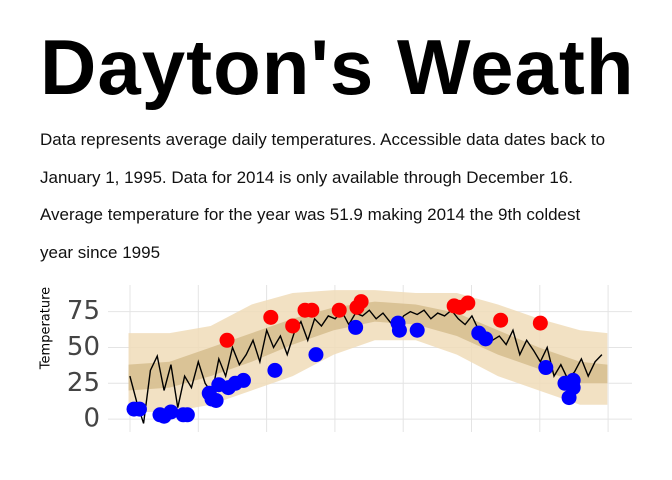 This screenshot has width=672, height=480. I want to click on y-tick-label: 25, so click(83, 383).